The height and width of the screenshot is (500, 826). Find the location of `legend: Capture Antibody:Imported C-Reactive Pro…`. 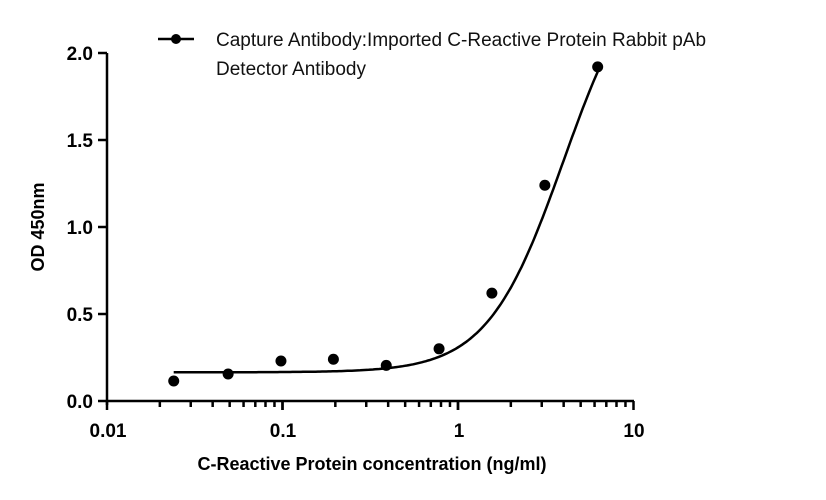

legend: Capture Antibody:Imported C-Reactive Pro… is located at coordinates (432, 55).